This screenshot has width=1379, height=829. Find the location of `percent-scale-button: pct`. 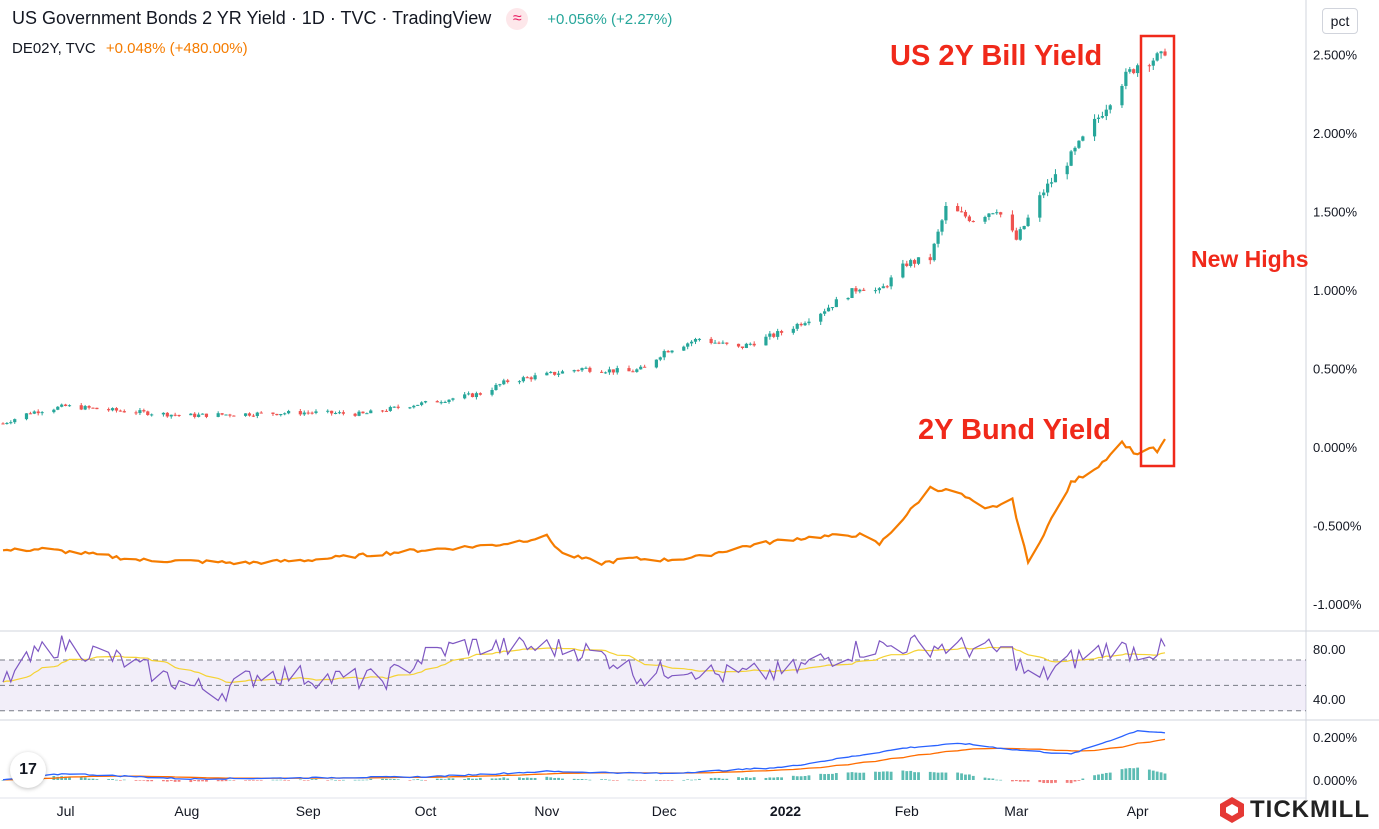

percent-scale-button: pct is located at coordinates (1340, 21).